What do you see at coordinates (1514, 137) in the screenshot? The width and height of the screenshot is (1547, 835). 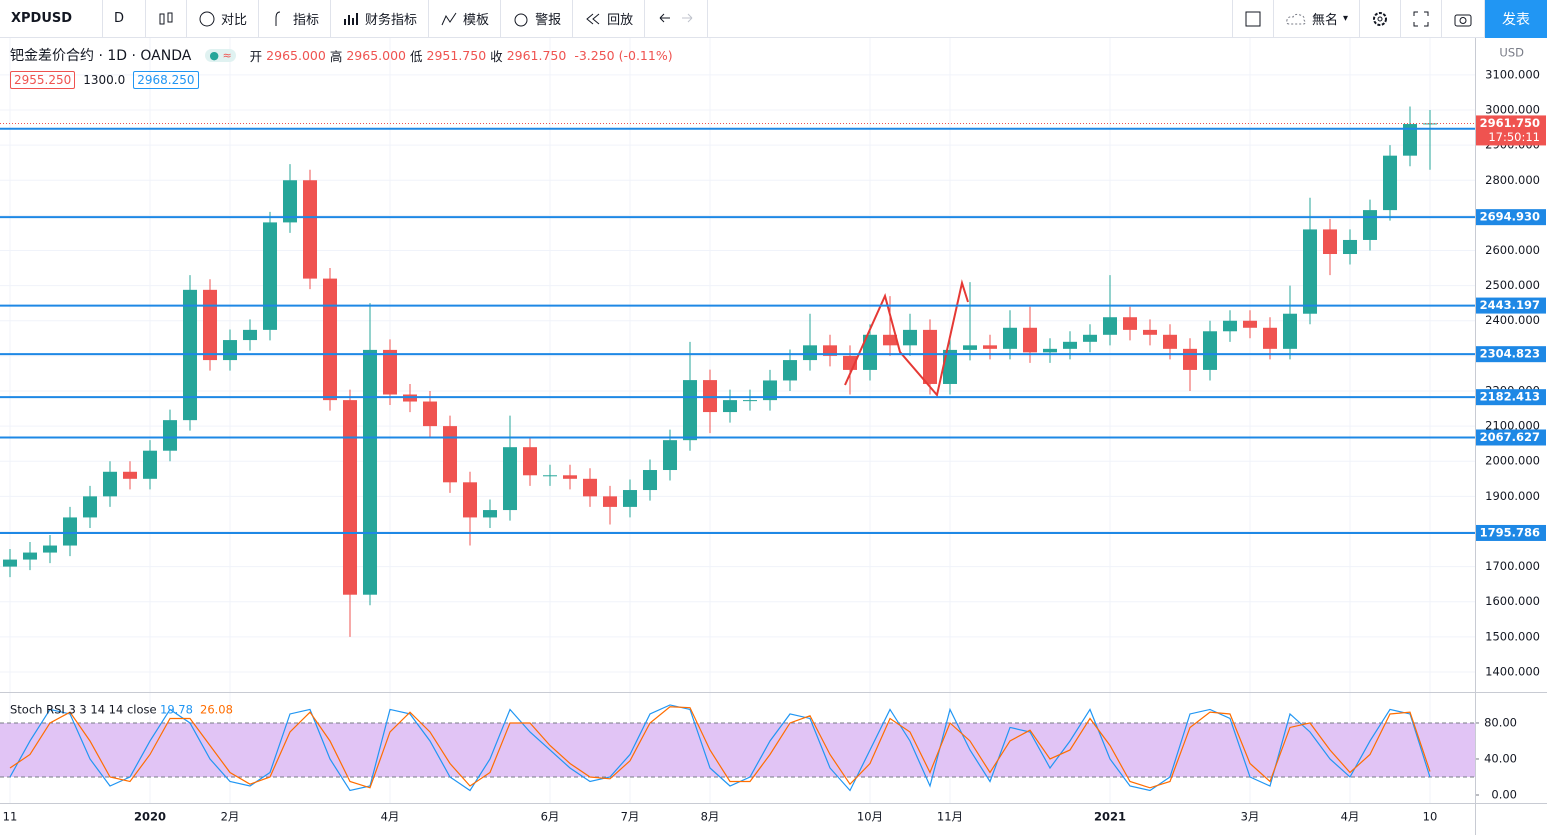 I see `countdown: 17:50:11` at bounding box center [1514, 137].